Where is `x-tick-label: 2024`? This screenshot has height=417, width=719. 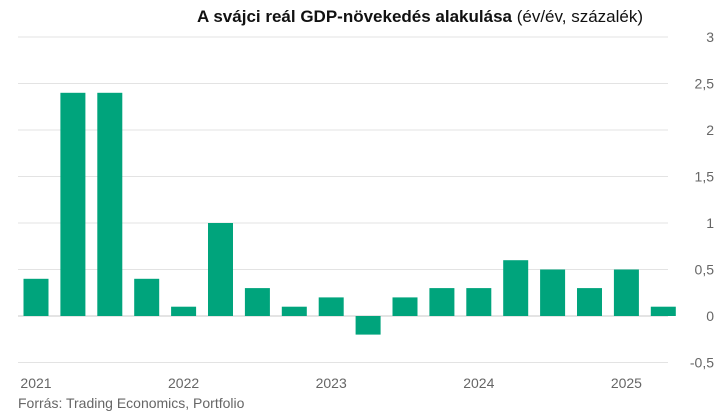 x-tick-label: 2024 is located at coordinates (478, 383).